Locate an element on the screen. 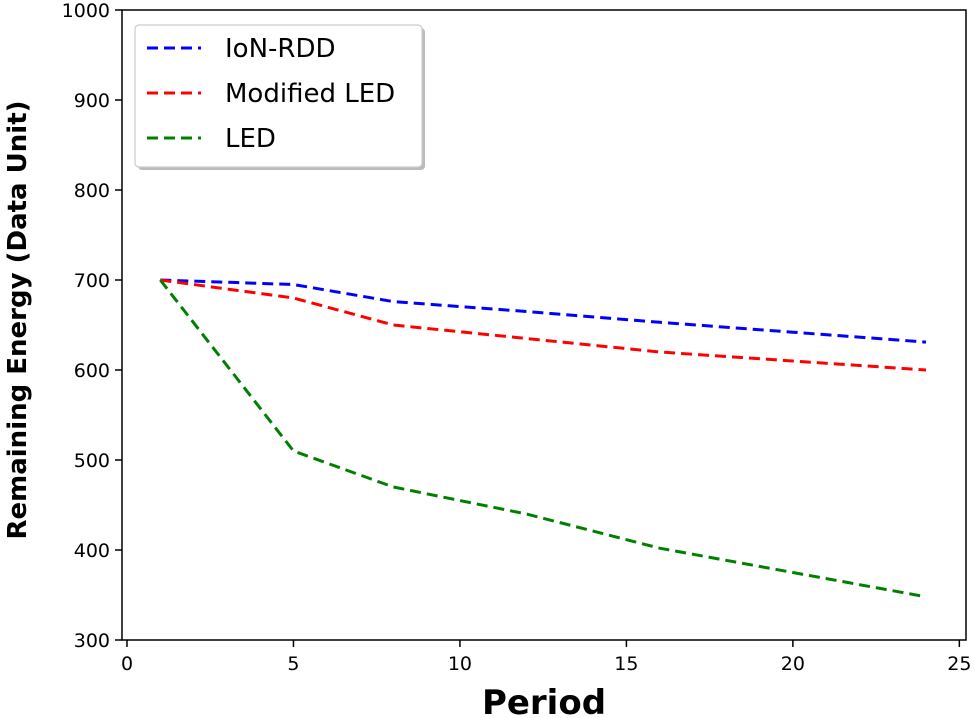  legend-box is located at coordinates (278, 96).